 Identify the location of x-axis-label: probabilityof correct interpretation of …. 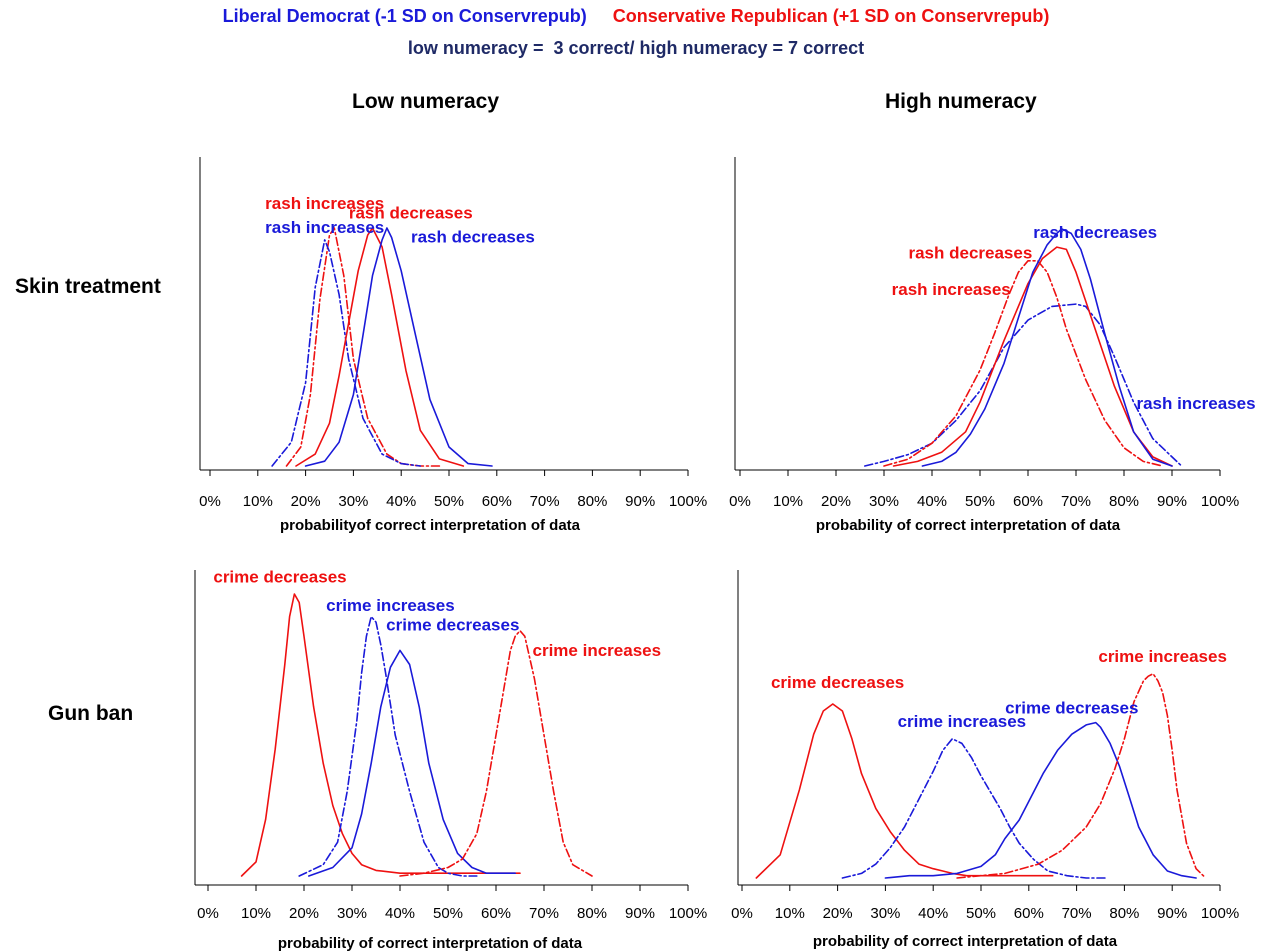
(430, 525).